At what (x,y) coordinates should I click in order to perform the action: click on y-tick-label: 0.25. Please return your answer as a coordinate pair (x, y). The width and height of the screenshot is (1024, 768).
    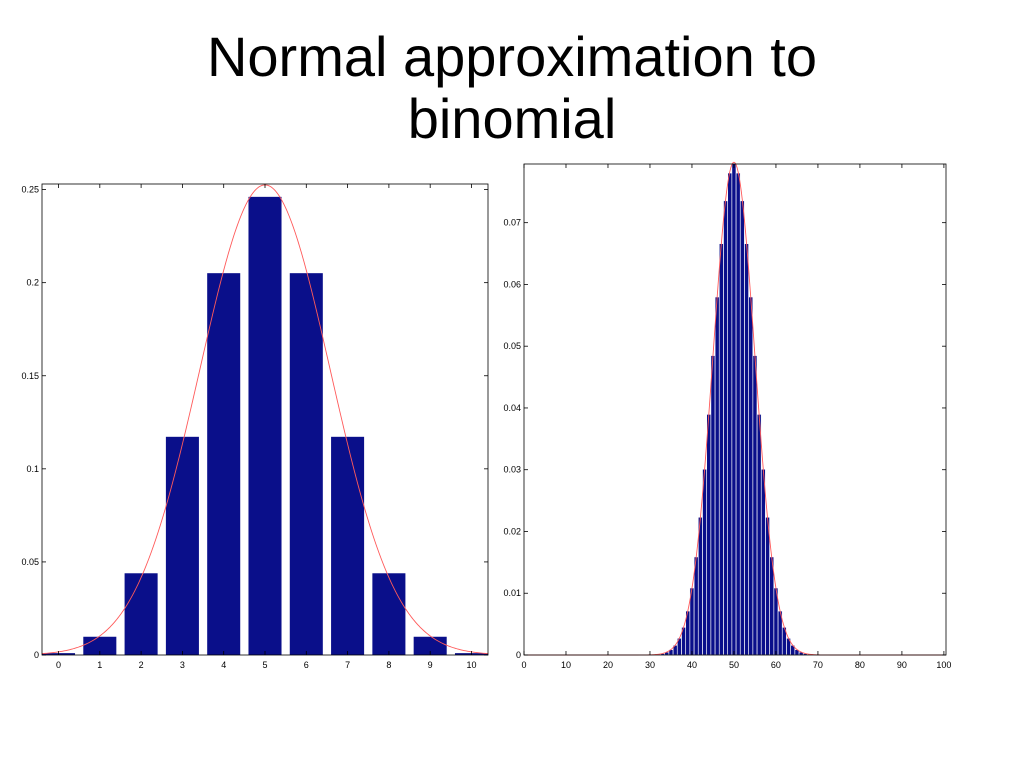
    Looking at the image, I should click on (30, 190).